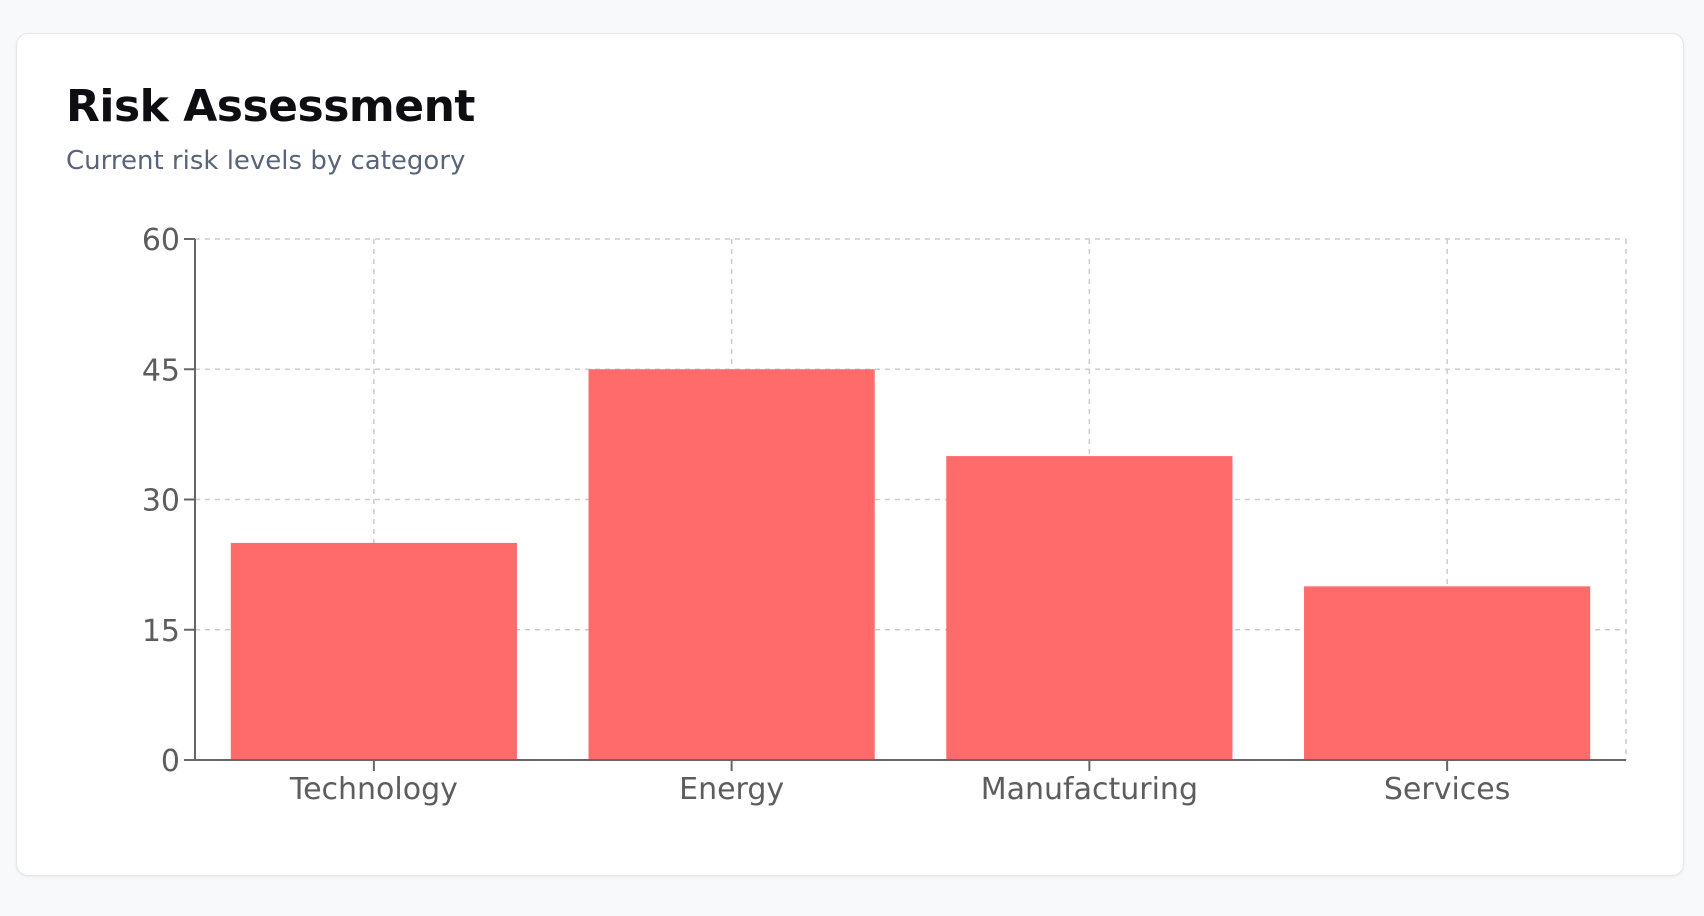 Image resolution: width=1704 pixels, height=916 pixels. I want to click on y-tick-label: 0, so click(170, 761).